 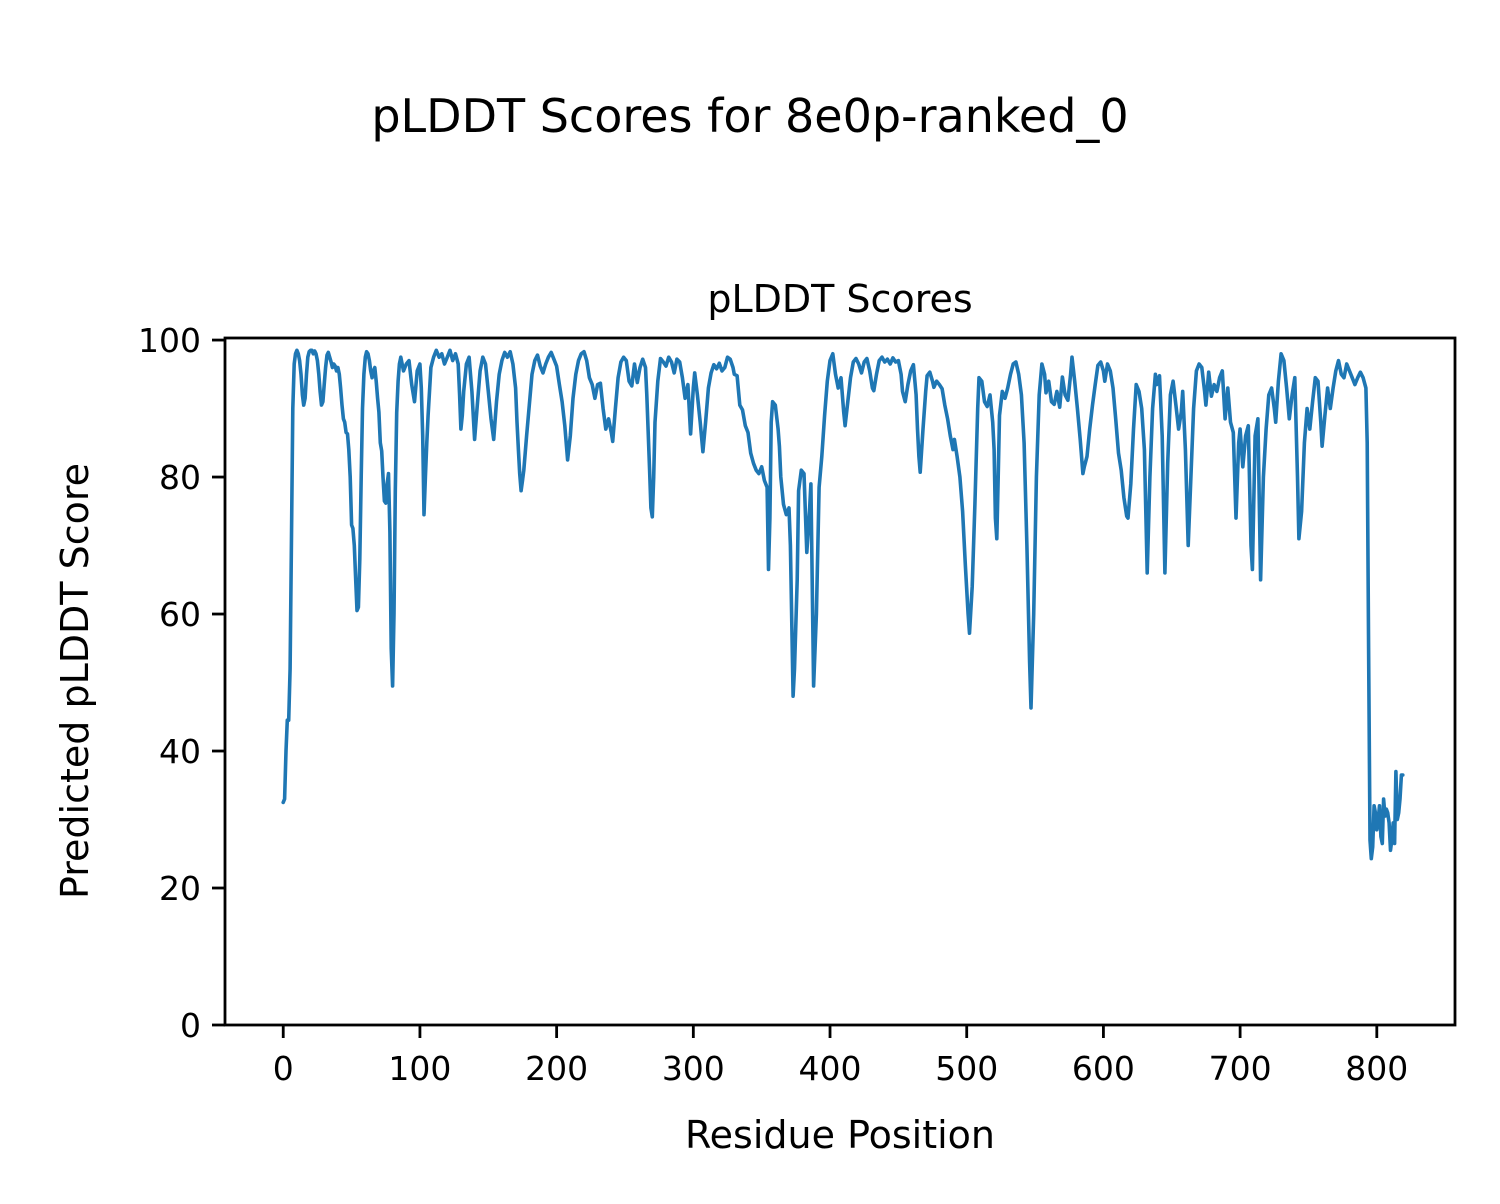 What do you see at coordinates (840, 1135) in the screenshot?
I see `x-axis-label: Residue Position` at bounding box center [840, 1135].